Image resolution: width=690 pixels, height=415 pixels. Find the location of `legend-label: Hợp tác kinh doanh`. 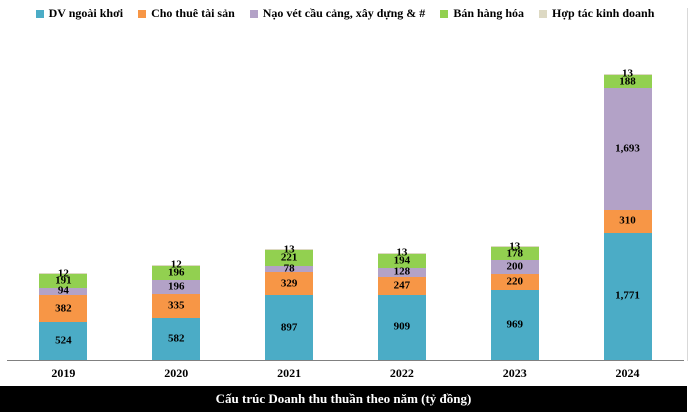

legend-label: Hợp tác kinh doanh is located at coordinates (603, 13).